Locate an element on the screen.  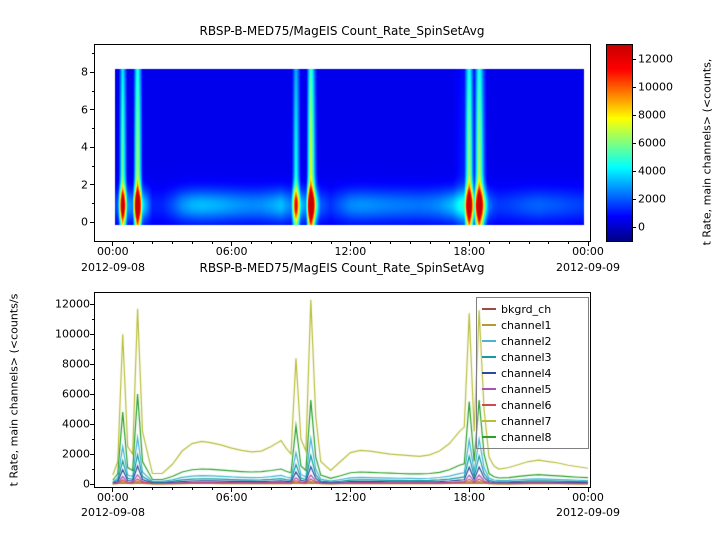
legend-item: channel4 is located at coordinates (532, 373).